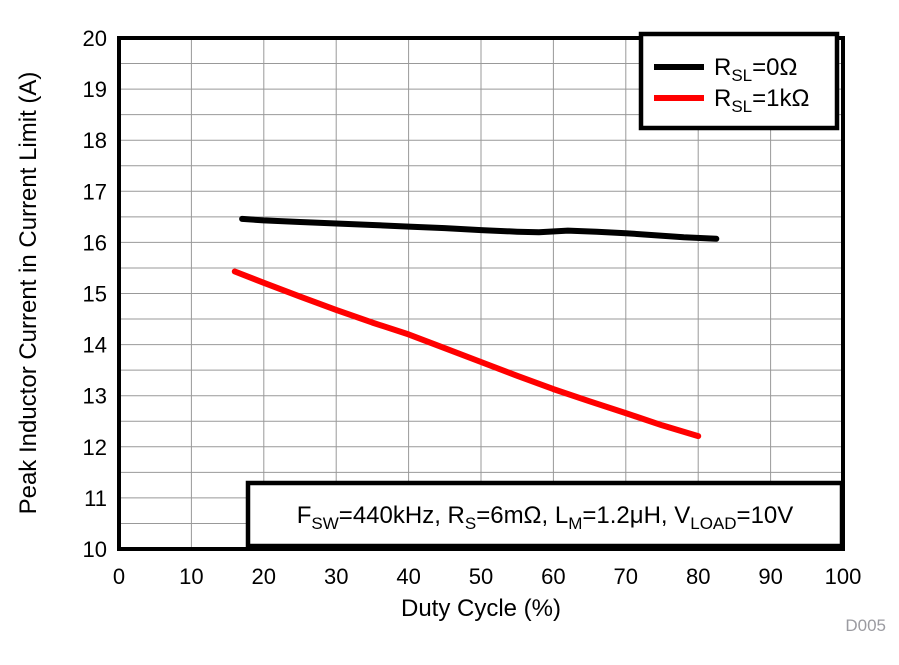 Image resolution: width=899 pixels, height=665 pixels. Describe the element at coordinates (770, 576) in the screenshot. I see `x-tick-label: 90` at that location.